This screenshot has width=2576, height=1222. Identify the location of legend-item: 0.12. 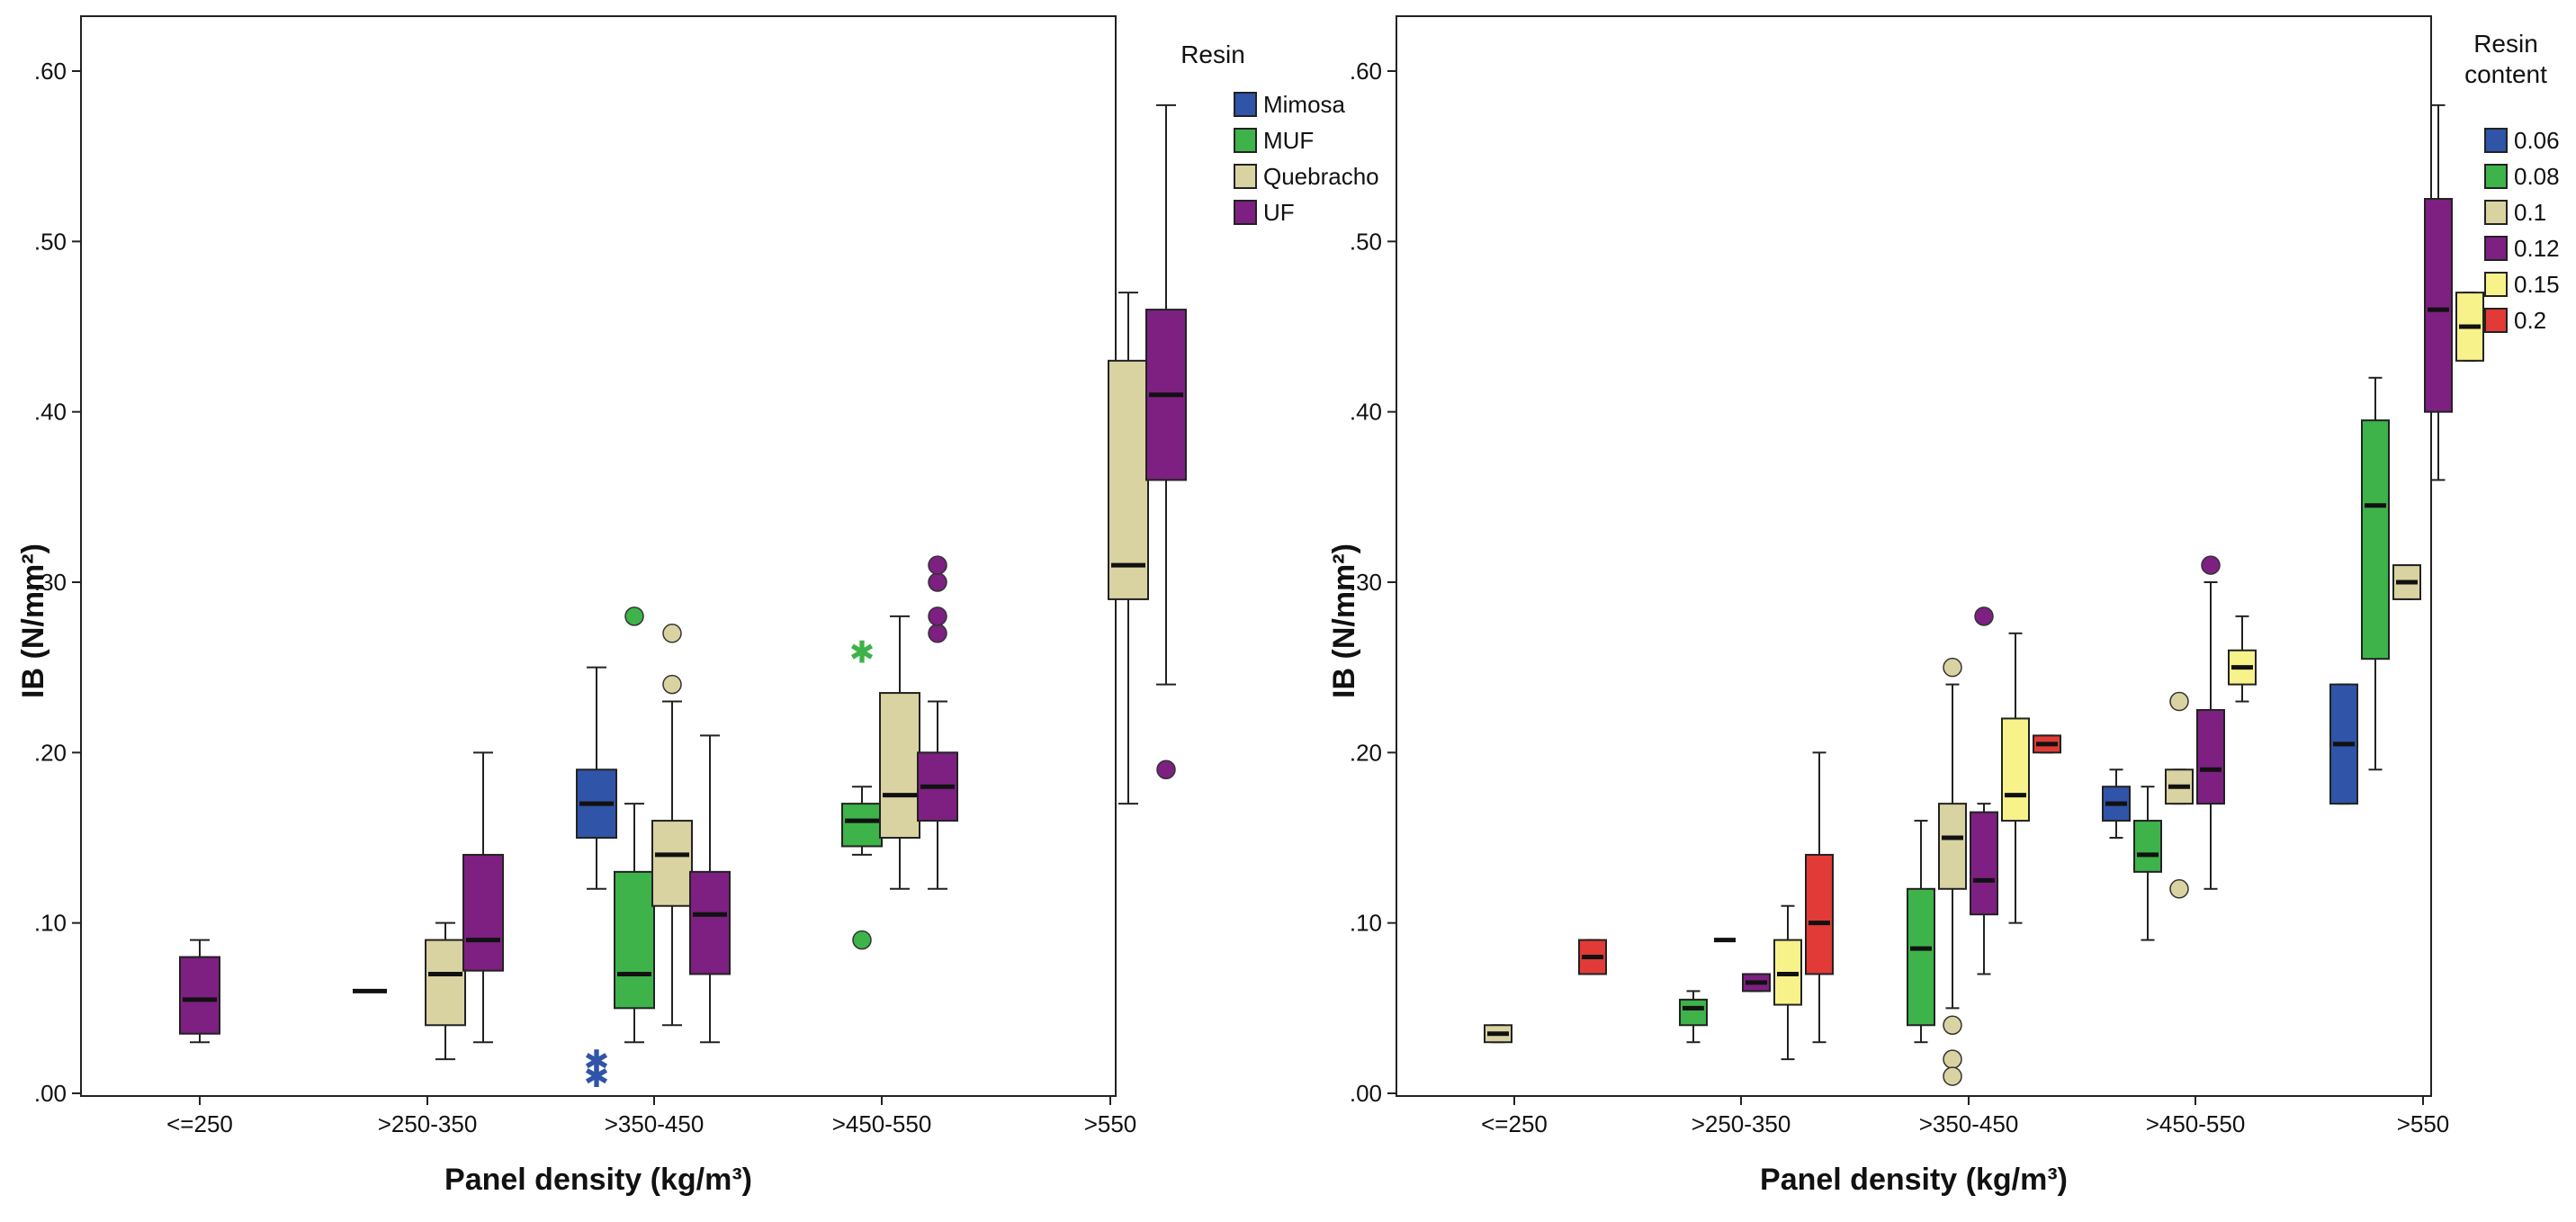
(2522, 248).